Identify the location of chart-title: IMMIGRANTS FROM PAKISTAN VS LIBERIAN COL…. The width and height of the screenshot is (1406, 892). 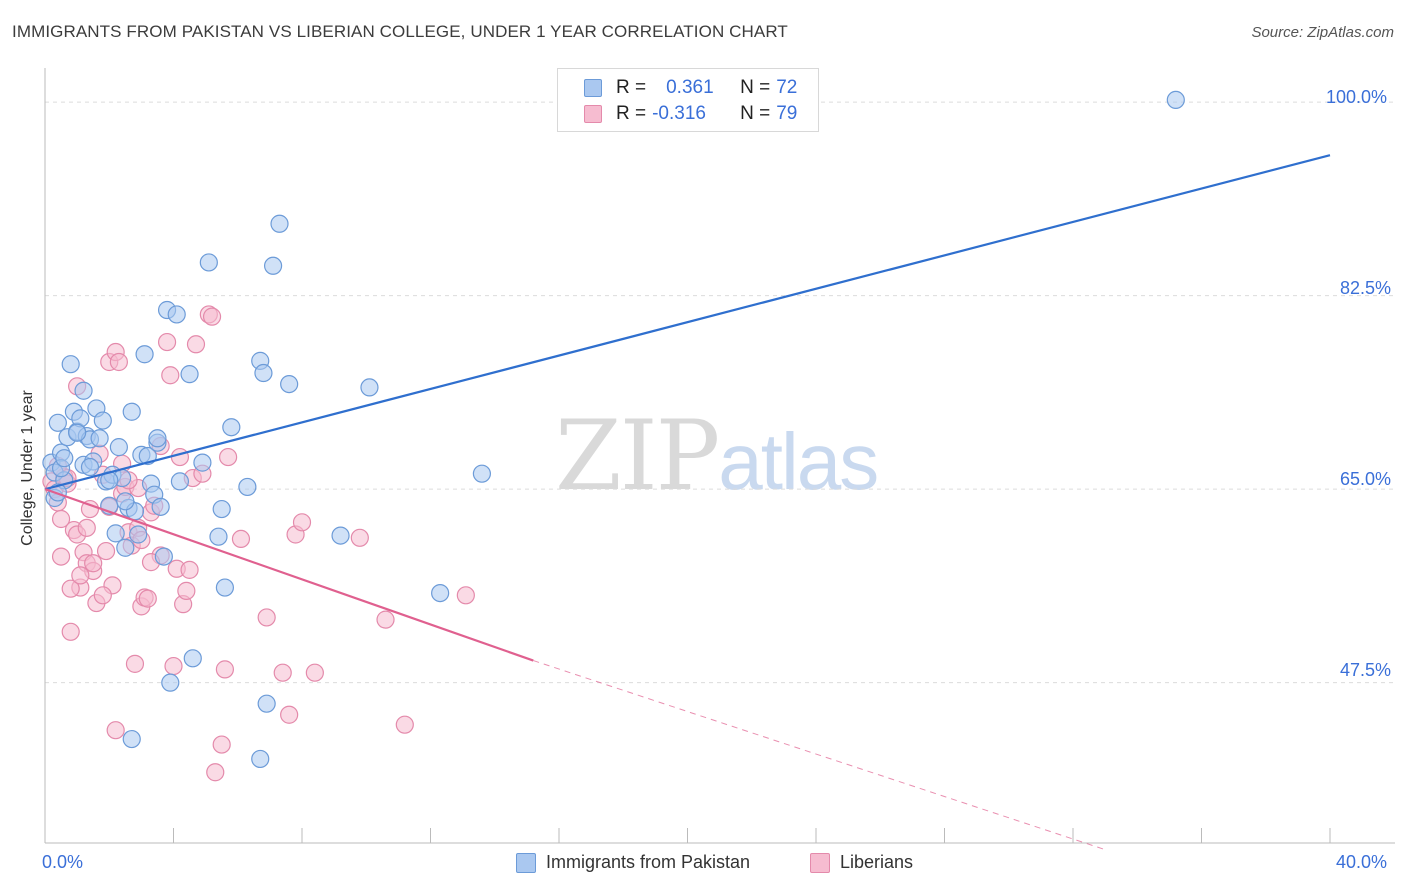
(400, 31).